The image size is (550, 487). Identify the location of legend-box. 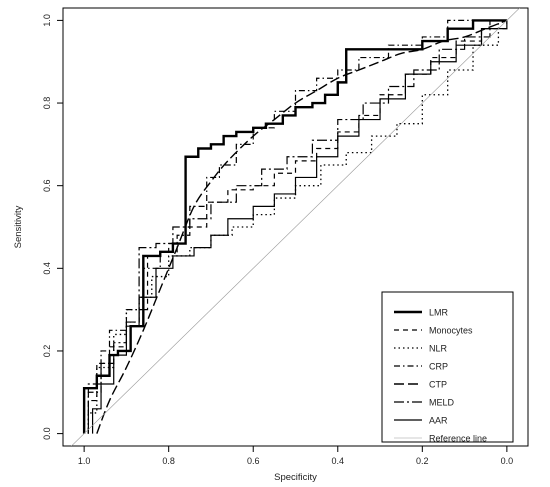
(447, 367).